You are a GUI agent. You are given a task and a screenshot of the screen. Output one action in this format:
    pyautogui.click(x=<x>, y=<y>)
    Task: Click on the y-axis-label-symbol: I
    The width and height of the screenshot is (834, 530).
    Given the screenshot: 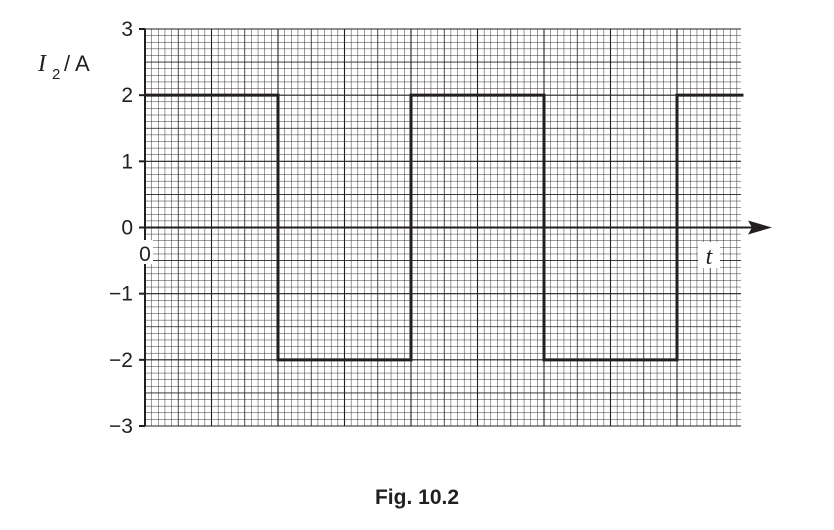 What is the action you would take?
    pyautogui.click(x=42, y=64)
    